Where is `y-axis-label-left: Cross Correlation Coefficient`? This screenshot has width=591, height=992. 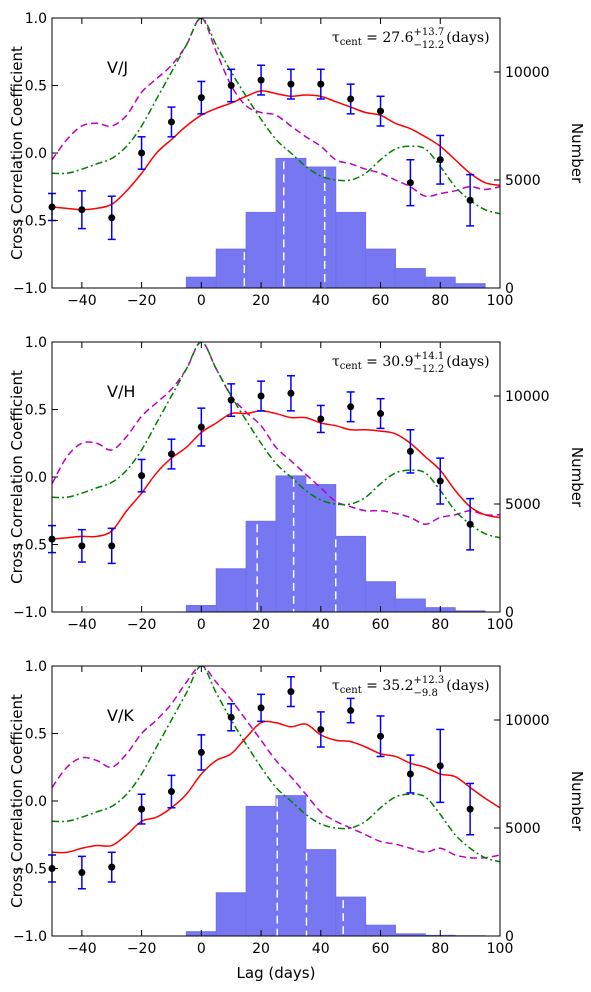 y-axis-label-left: Cross Correlation Coefficient is located at coordinates (17, 153).